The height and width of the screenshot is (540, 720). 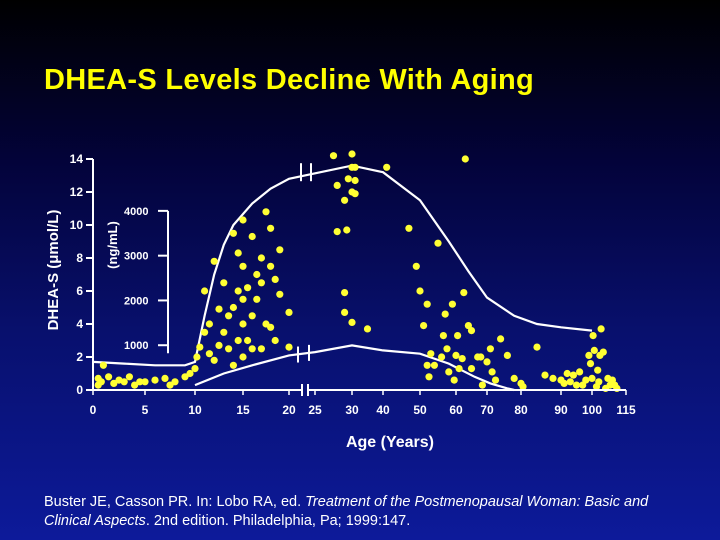 I want to click on x-tick-label: 115, so click(x=626, y=410).